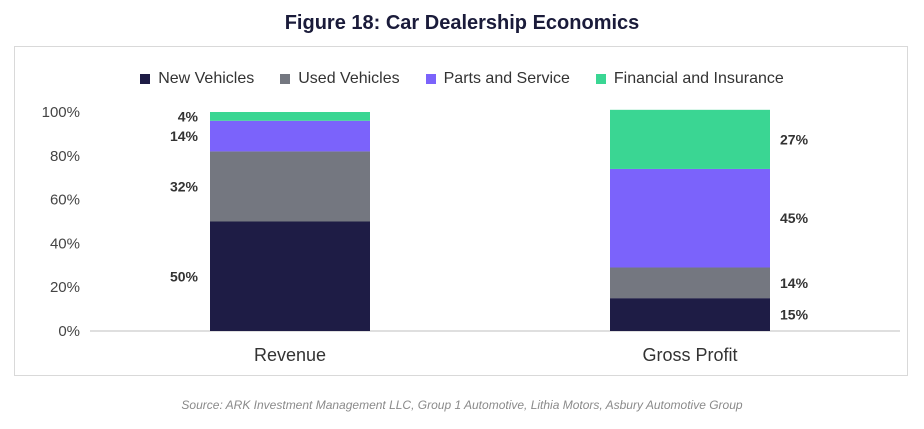  What do you see at coordinates (794, 218) in the screenshot?
I see `data-label: 45%` at bounding box center [794, 218].